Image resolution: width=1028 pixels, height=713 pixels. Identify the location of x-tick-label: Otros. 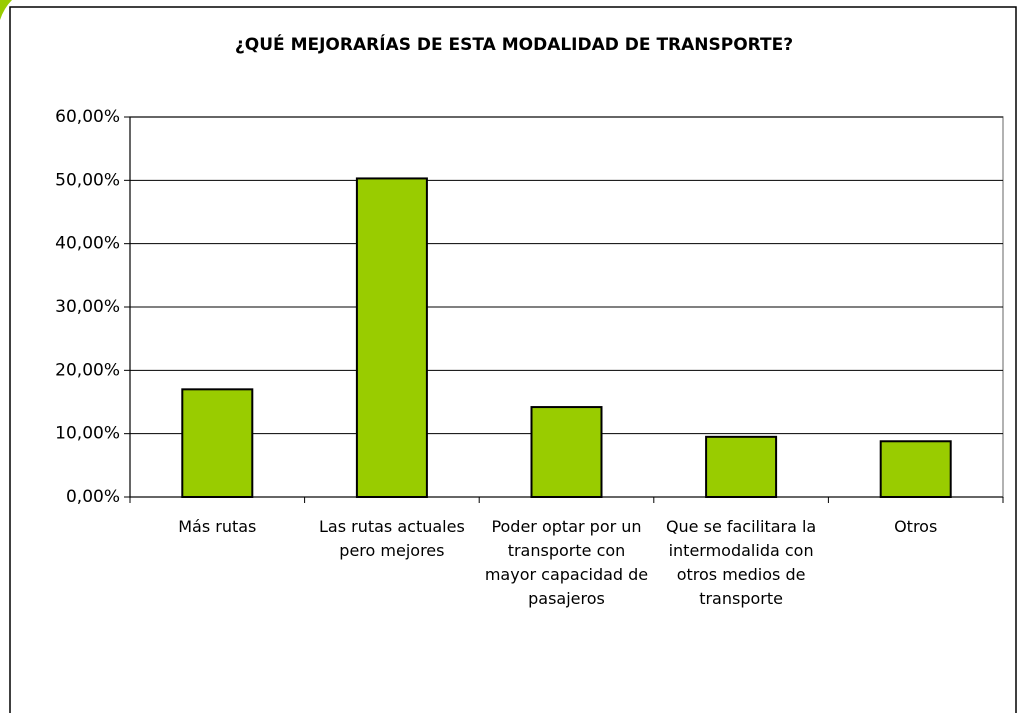
(916, 526).